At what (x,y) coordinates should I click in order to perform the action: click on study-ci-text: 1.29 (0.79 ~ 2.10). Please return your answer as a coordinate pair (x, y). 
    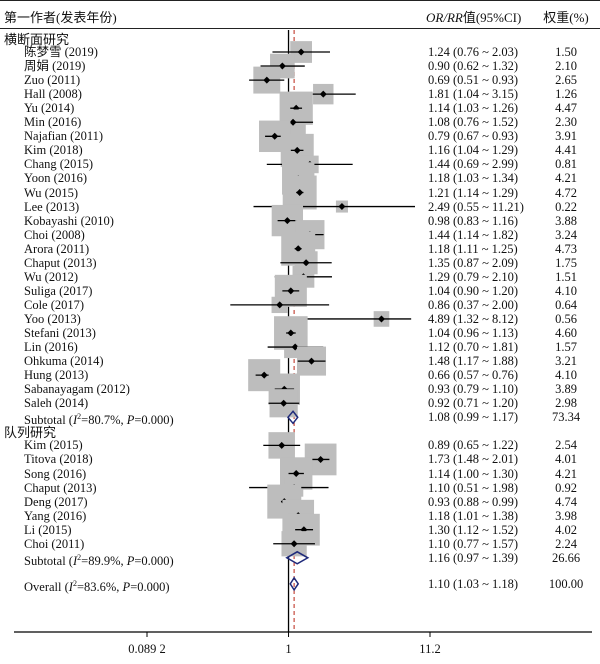
    Looking at the image, I should click on (473, 276).